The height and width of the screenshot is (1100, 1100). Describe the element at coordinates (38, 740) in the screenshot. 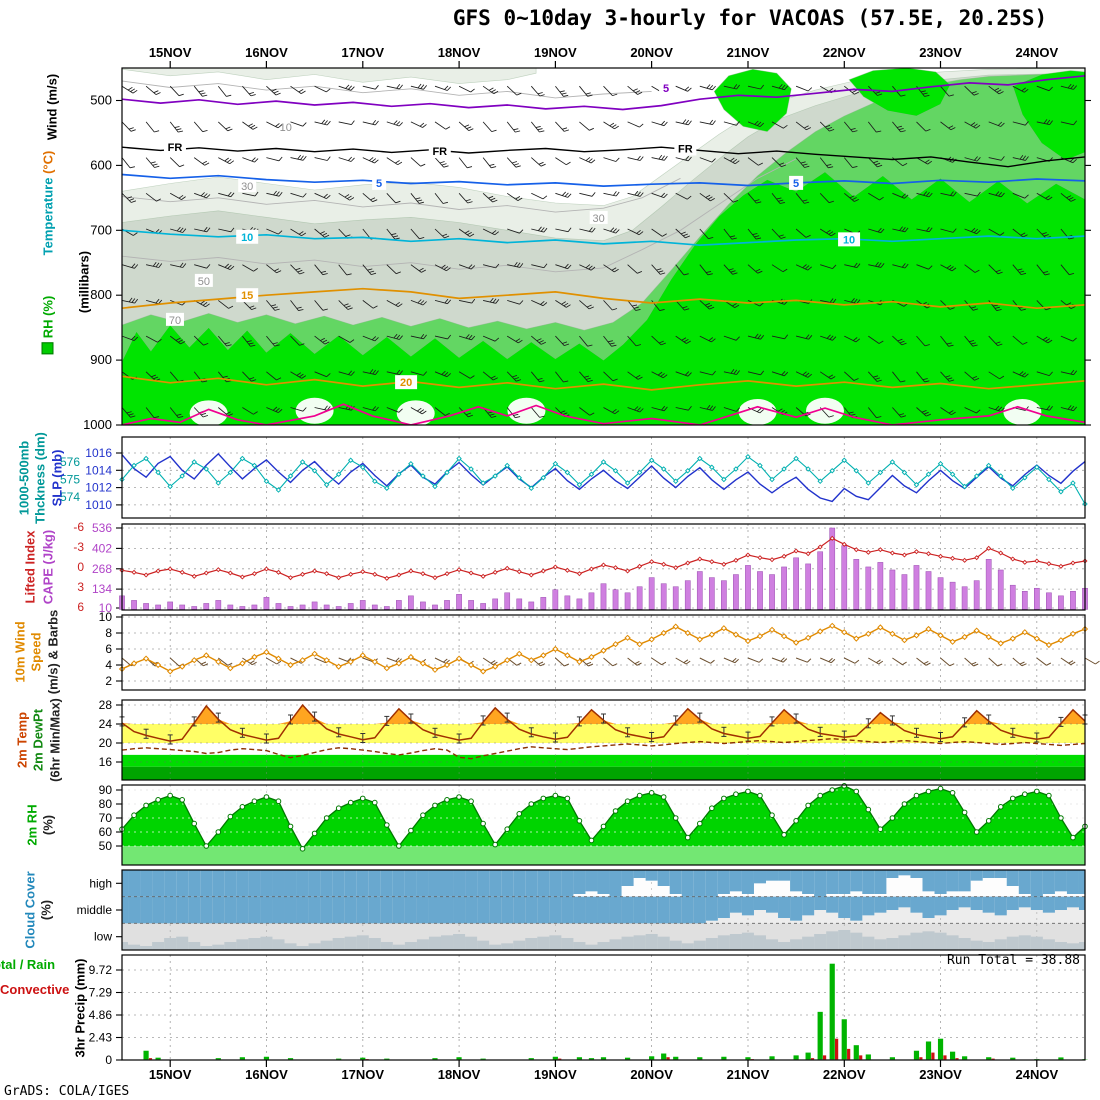

I see `dewpt2m-label: 2m DewPt` at that location.